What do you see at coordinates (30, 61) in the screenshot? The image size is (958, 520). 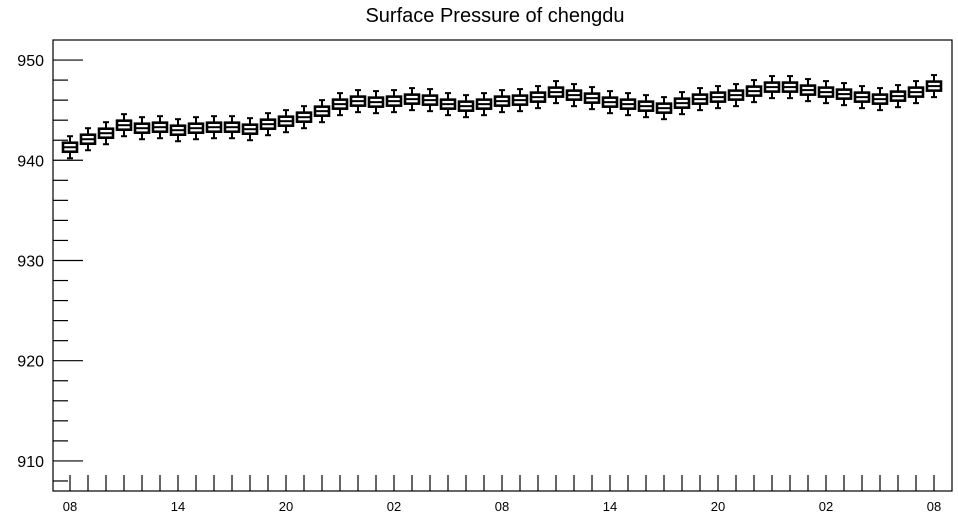 I see `y-tick-label: 950` at bounding box center [30, 61].